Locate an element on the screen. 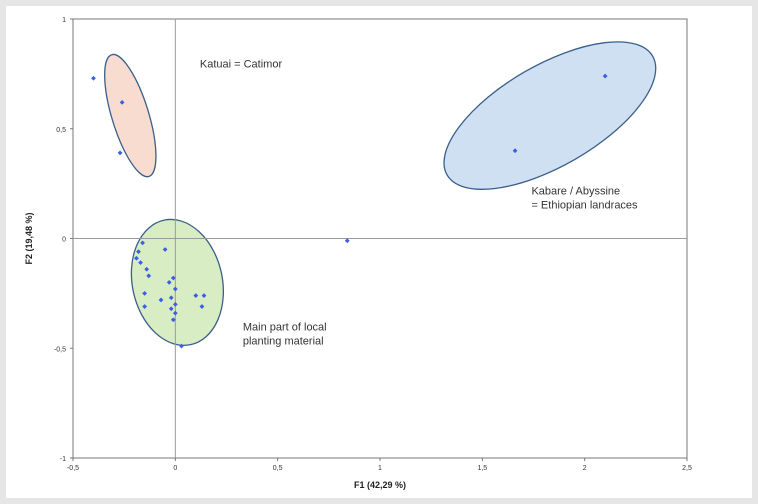 This screenshot has height=504, width=758. x-tick-label: 2 is located at coordinates (585, 468).